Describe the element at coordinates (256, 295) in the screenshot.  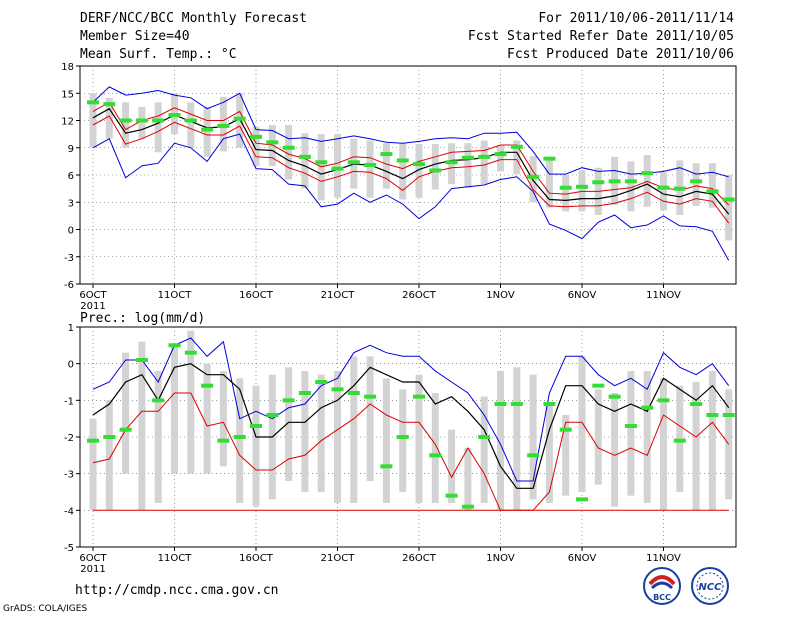
I see `temp-xtick-label: 16OCT` at that location.